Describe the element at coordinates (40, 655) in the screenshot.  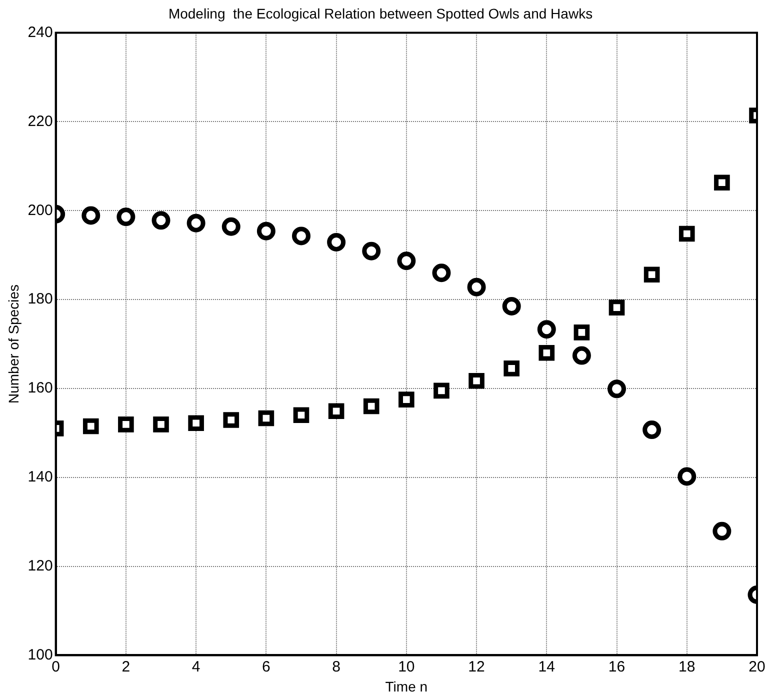
I see `y-tick-label: 100` at that location.